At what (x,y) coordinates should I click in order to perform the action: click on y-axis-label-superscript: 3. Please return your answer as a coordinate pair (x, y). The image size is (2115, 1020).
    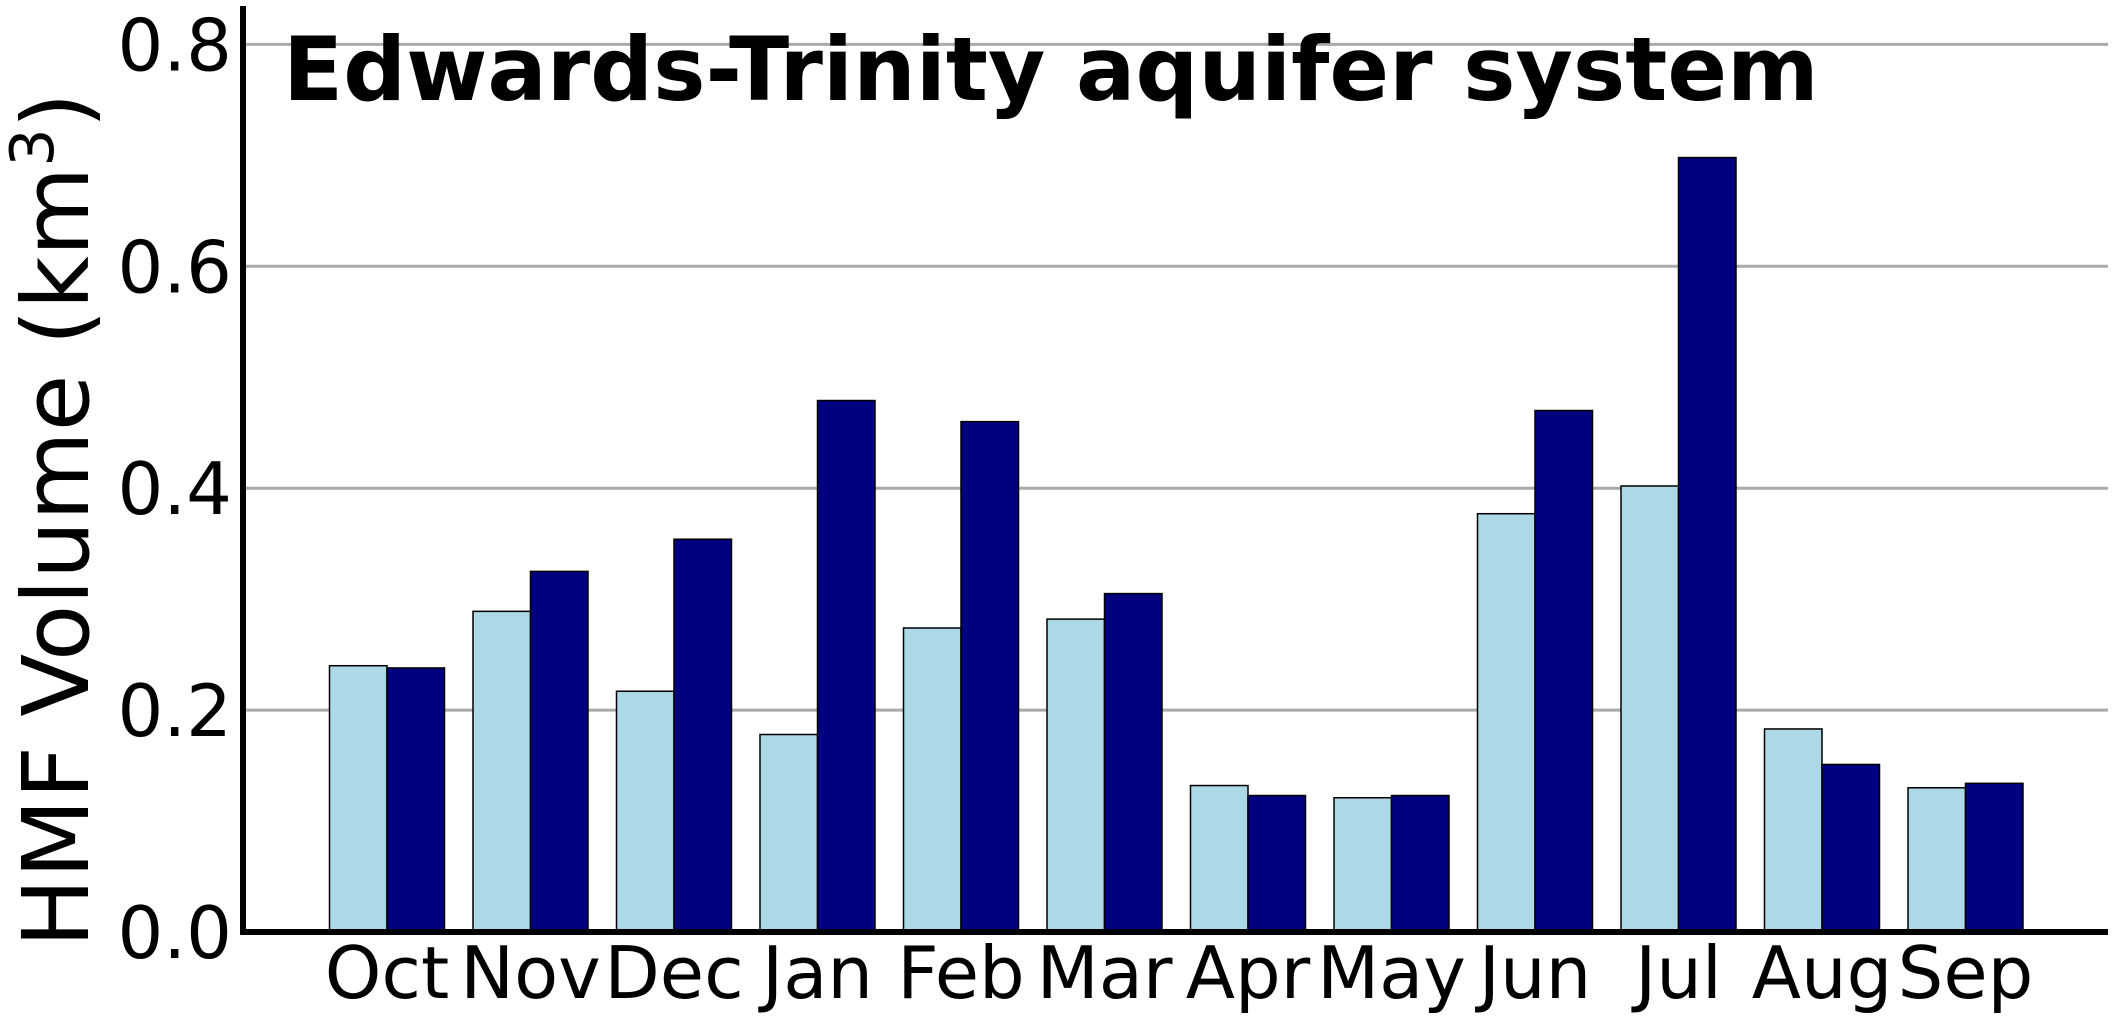
    Looking at the image, I should click on (34, 147).